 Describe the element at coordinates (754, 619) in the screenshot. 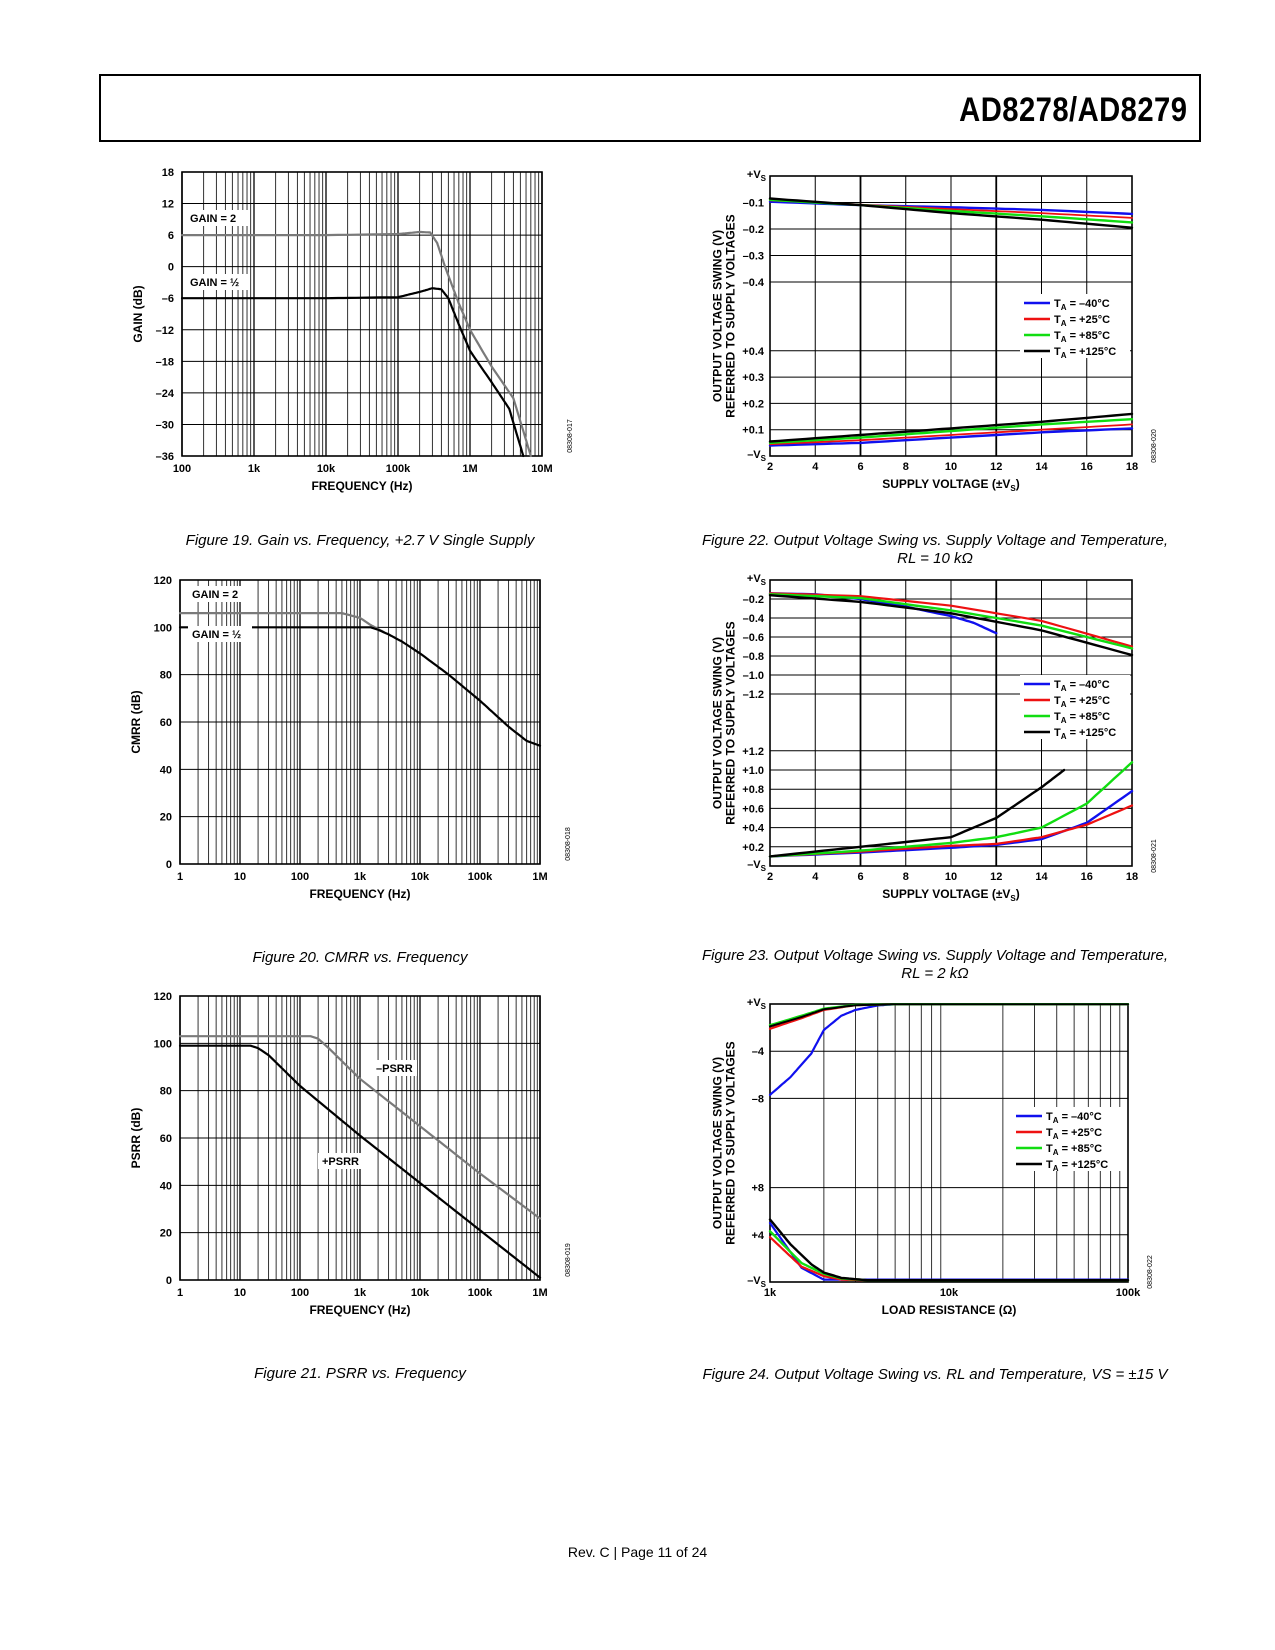

I see `y-tick-label: –0.4` at that location.